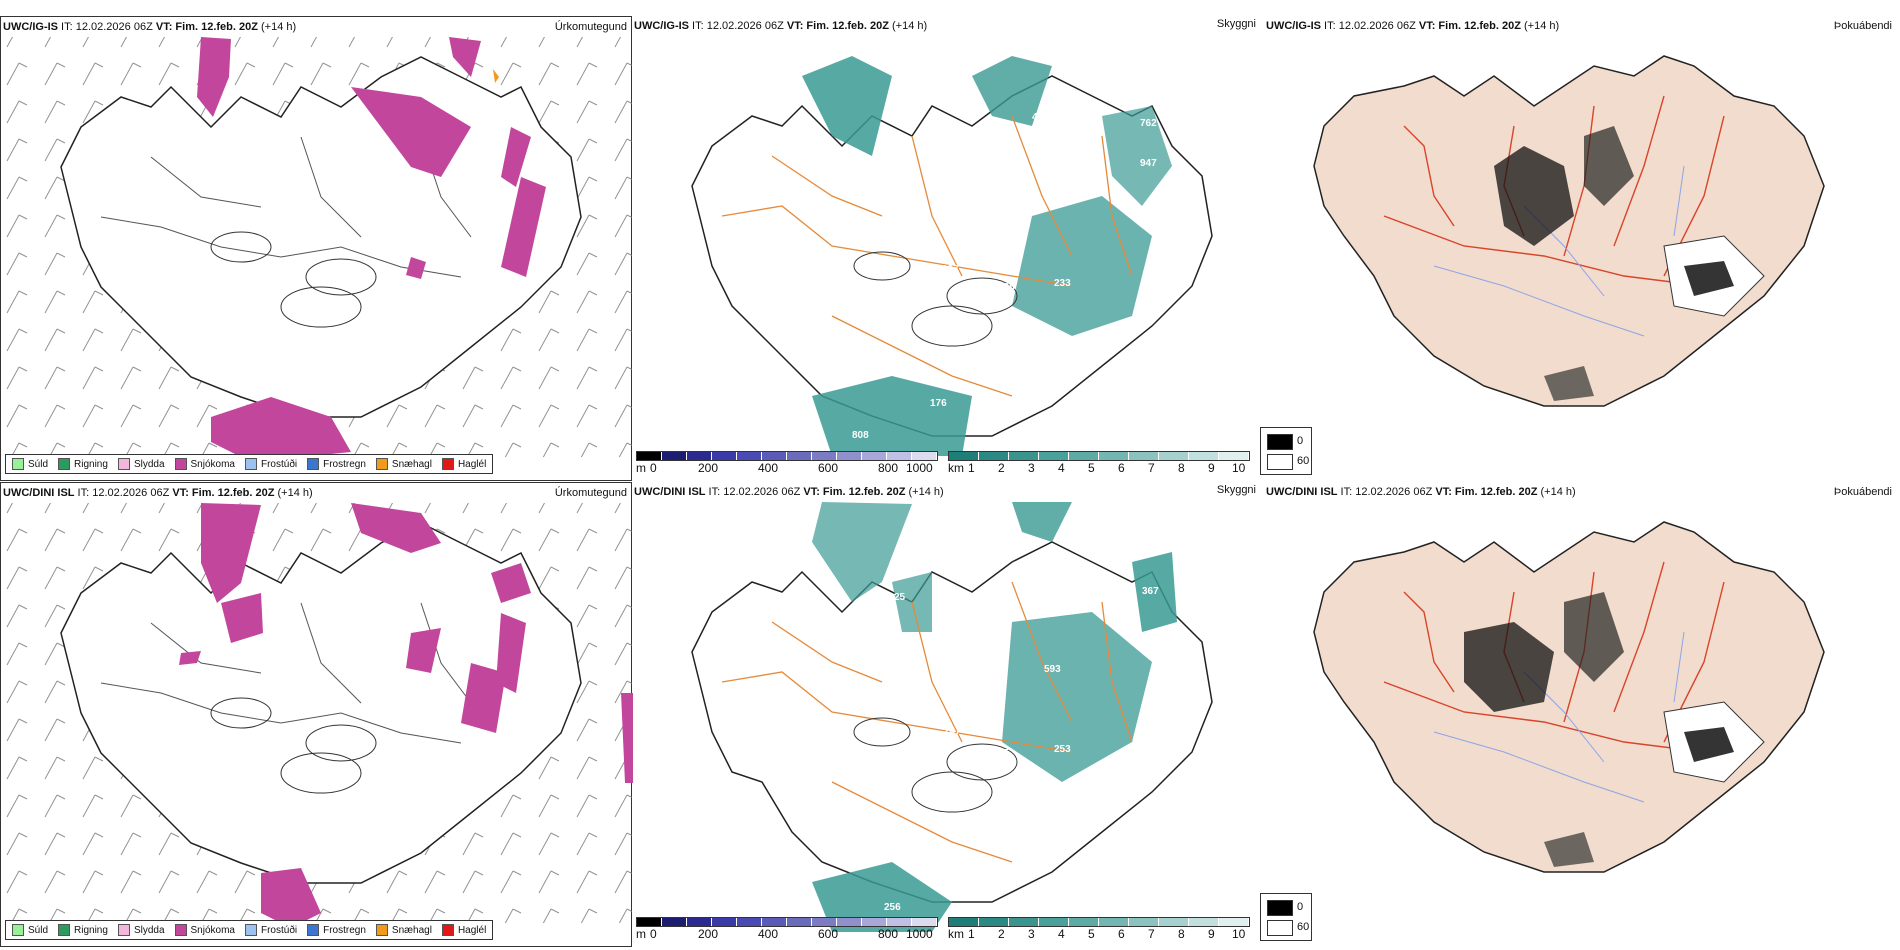 This screenshot has width=1900, height=950. Describe the element at coordinates (317, 715) in the screenshot. I see `precip-map` at that location.